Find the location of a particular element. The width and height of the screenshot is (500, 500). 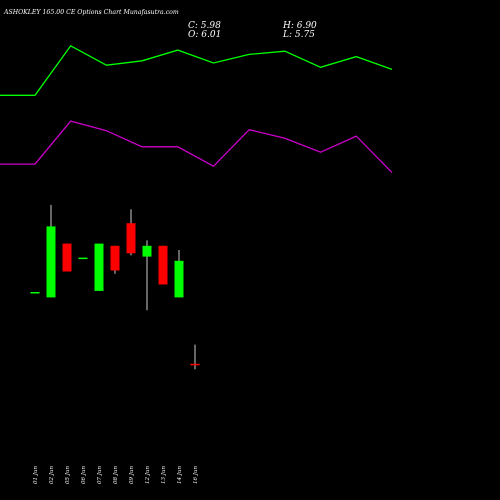

x-tick-label: 08 Jun is located at coordinates (116, 475).